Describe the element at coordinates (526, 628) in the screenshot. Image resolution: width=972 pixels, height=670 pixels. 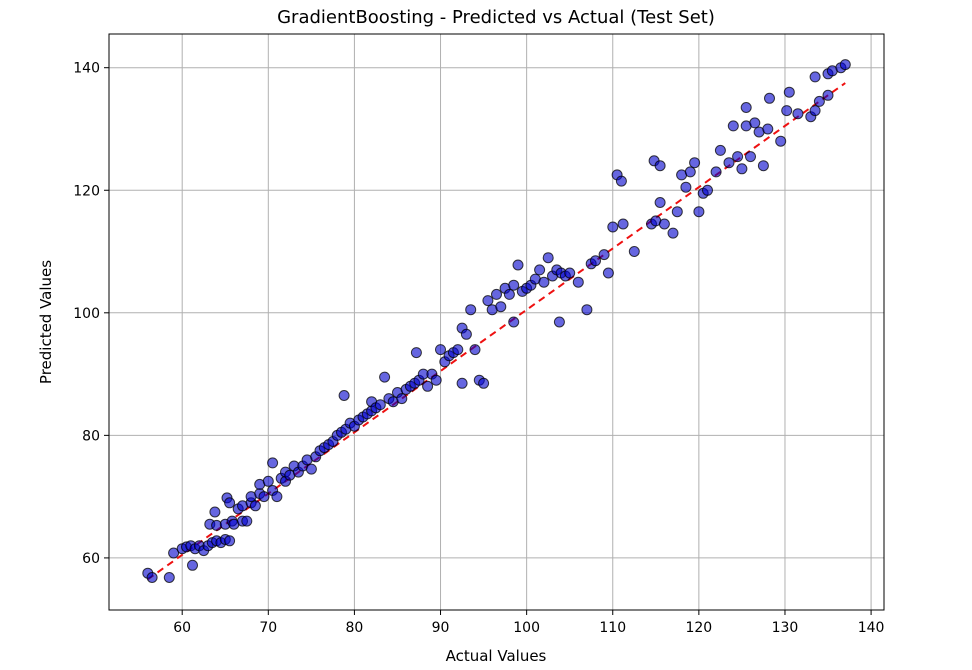
I see `x-tick-label: 100` at that location.